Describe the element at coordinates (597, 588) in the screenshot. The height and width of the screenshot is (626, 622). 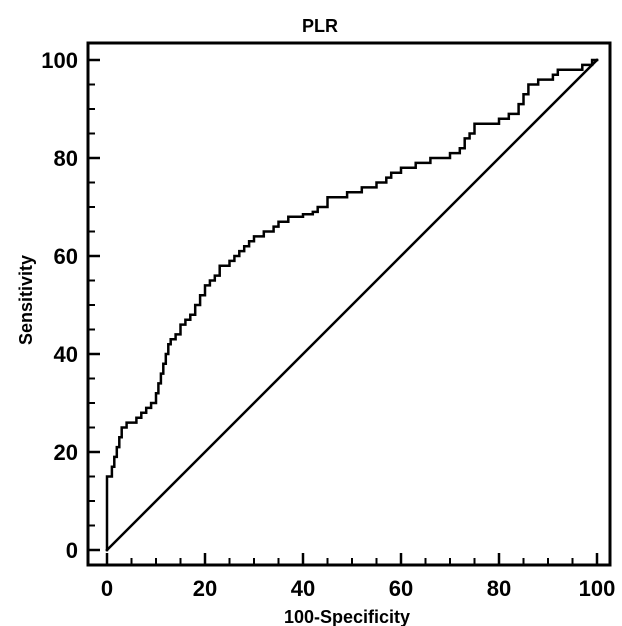
I see `x-tick-label: 100` at that location.